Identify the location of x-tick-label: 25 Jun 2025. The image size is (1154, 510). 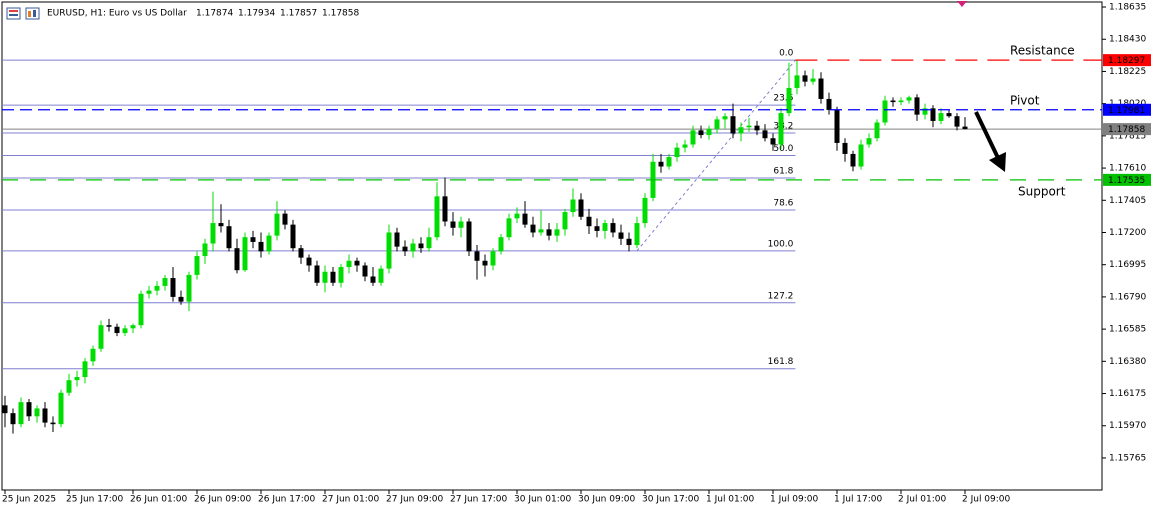
(29, 500).